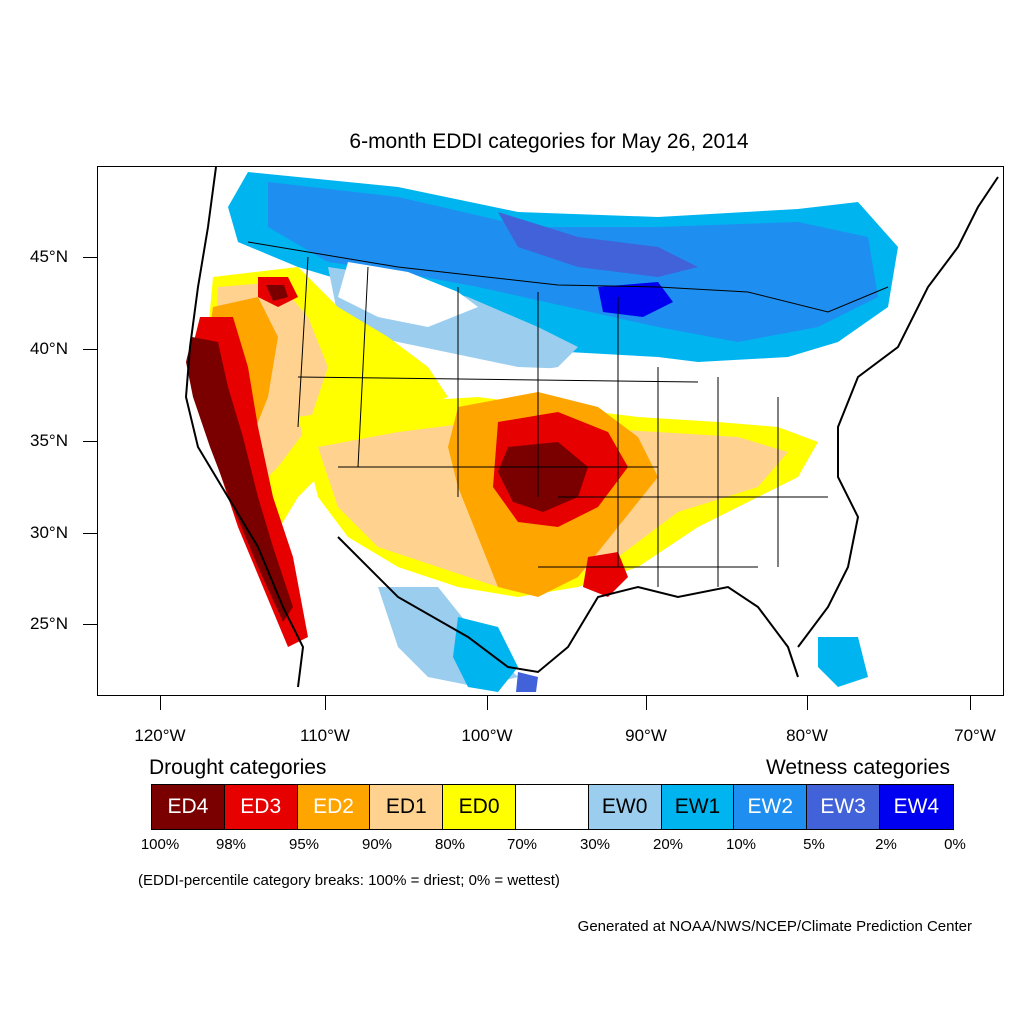 The image size is (1024, 1024). Describe the element at coordinates (238, 767) in the screenshot. I see `drought-heading: Drought categories` at that location.